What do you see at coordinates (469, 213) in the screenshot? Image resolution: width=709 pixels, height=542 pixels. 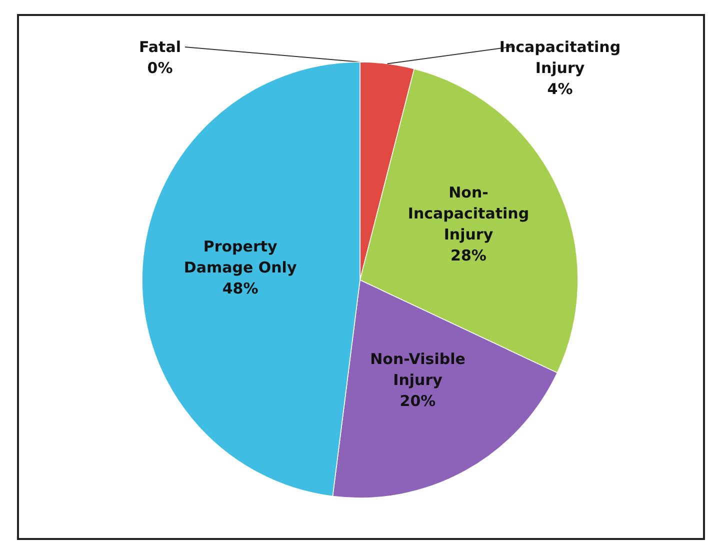 I see `slice-label: Non-Incapacitating Injury` at bounding box center [469, 213].